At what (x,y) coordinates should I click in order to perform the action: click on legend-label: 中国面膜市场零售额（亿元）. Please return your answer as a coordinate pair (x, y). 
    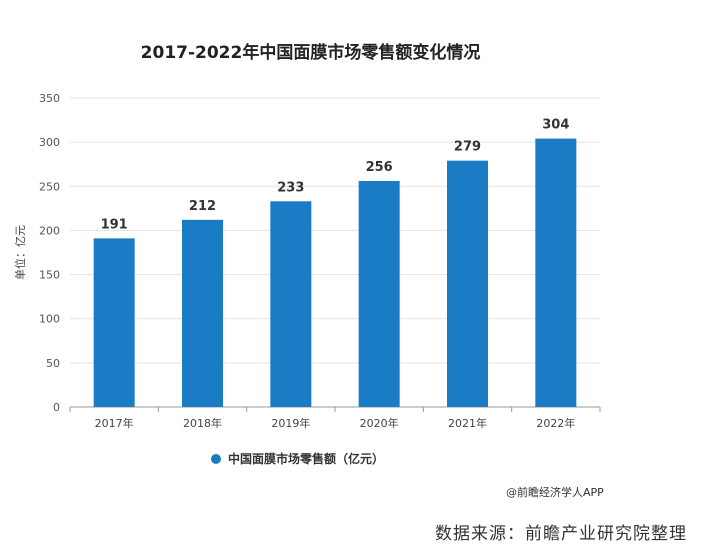
    Looking at the image, I should click on (306, 458).